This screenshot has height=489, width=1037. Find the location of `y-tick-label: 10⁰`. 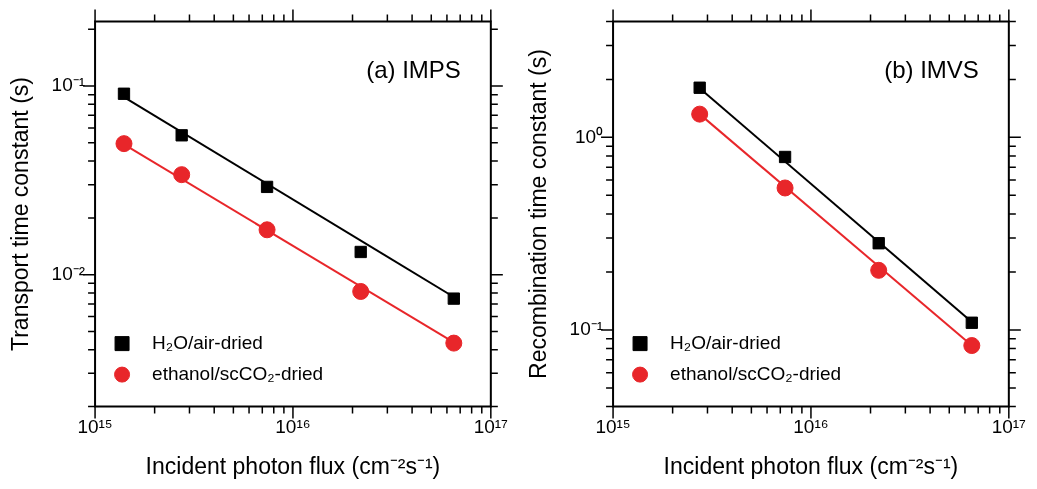

y-tick-label: 10⁰ is located at coordinates (589, 136).